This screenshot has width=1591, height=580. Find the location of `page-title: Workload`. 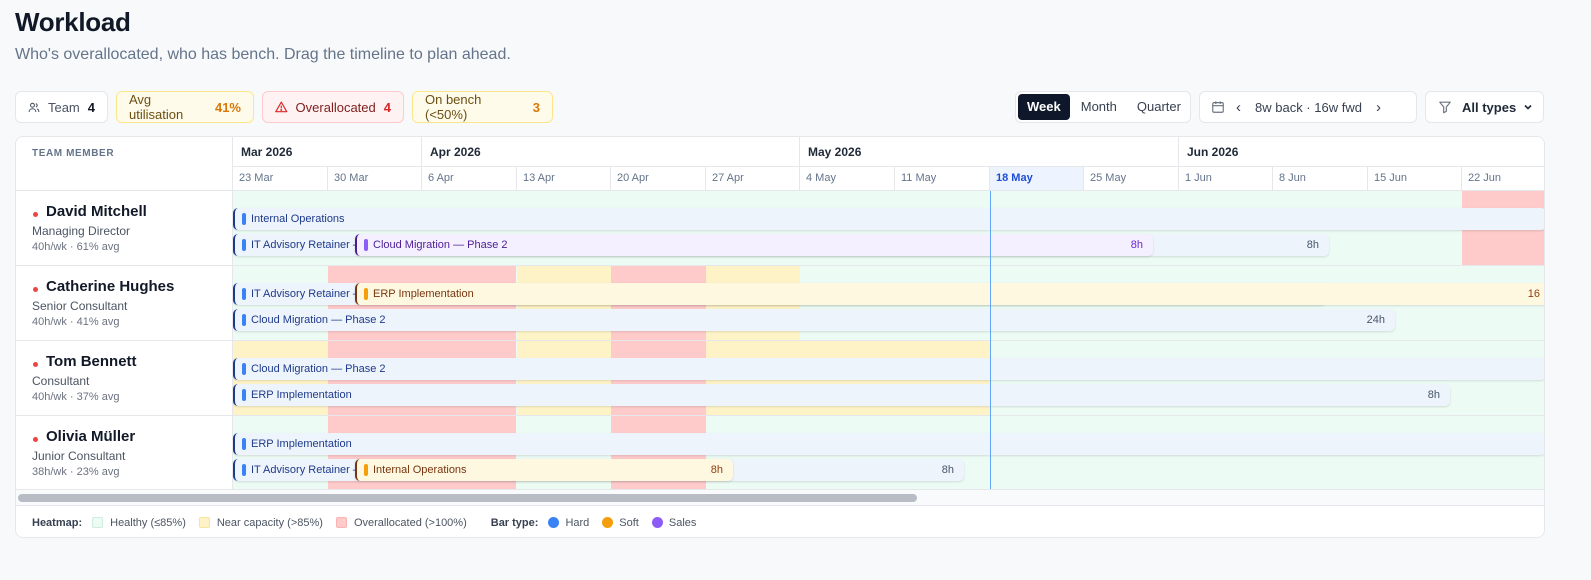

page-title: Workload is located at coordinates (73, 22).